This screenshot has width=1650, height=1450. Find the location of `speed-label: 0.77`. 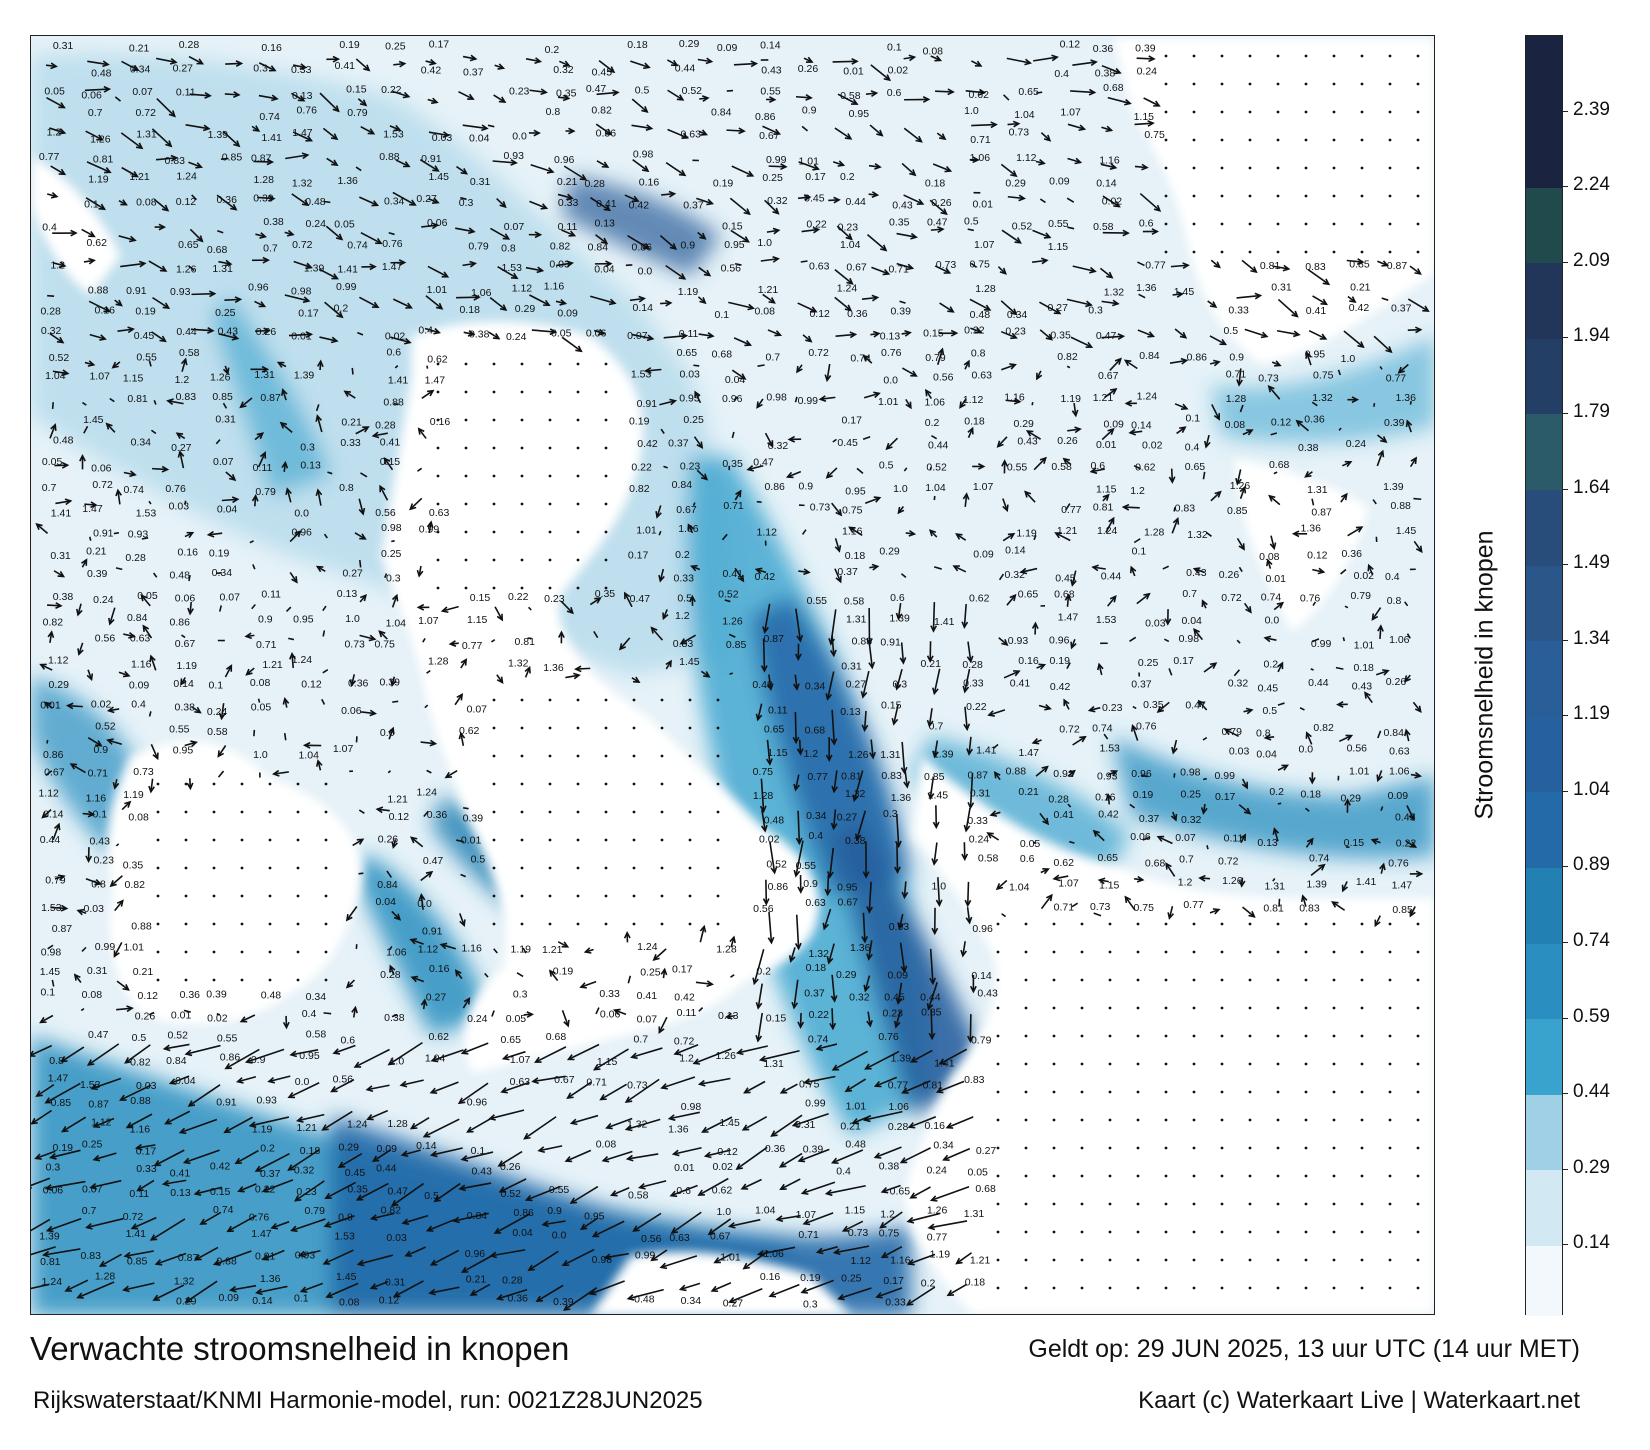

speed-label: 0.77 is located at coordinates (1071, 510).